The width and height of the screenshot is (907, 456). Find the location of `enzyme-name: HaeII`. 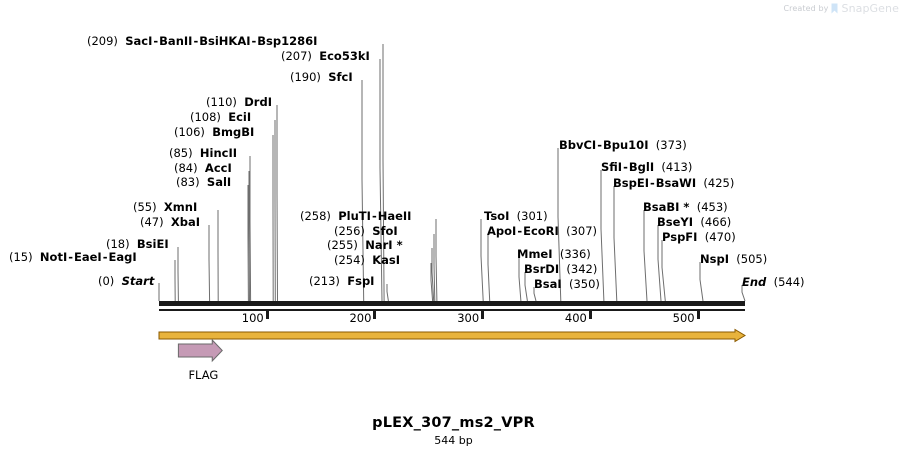

enzyme-name: HaeII is located at coordinates (394, 216).